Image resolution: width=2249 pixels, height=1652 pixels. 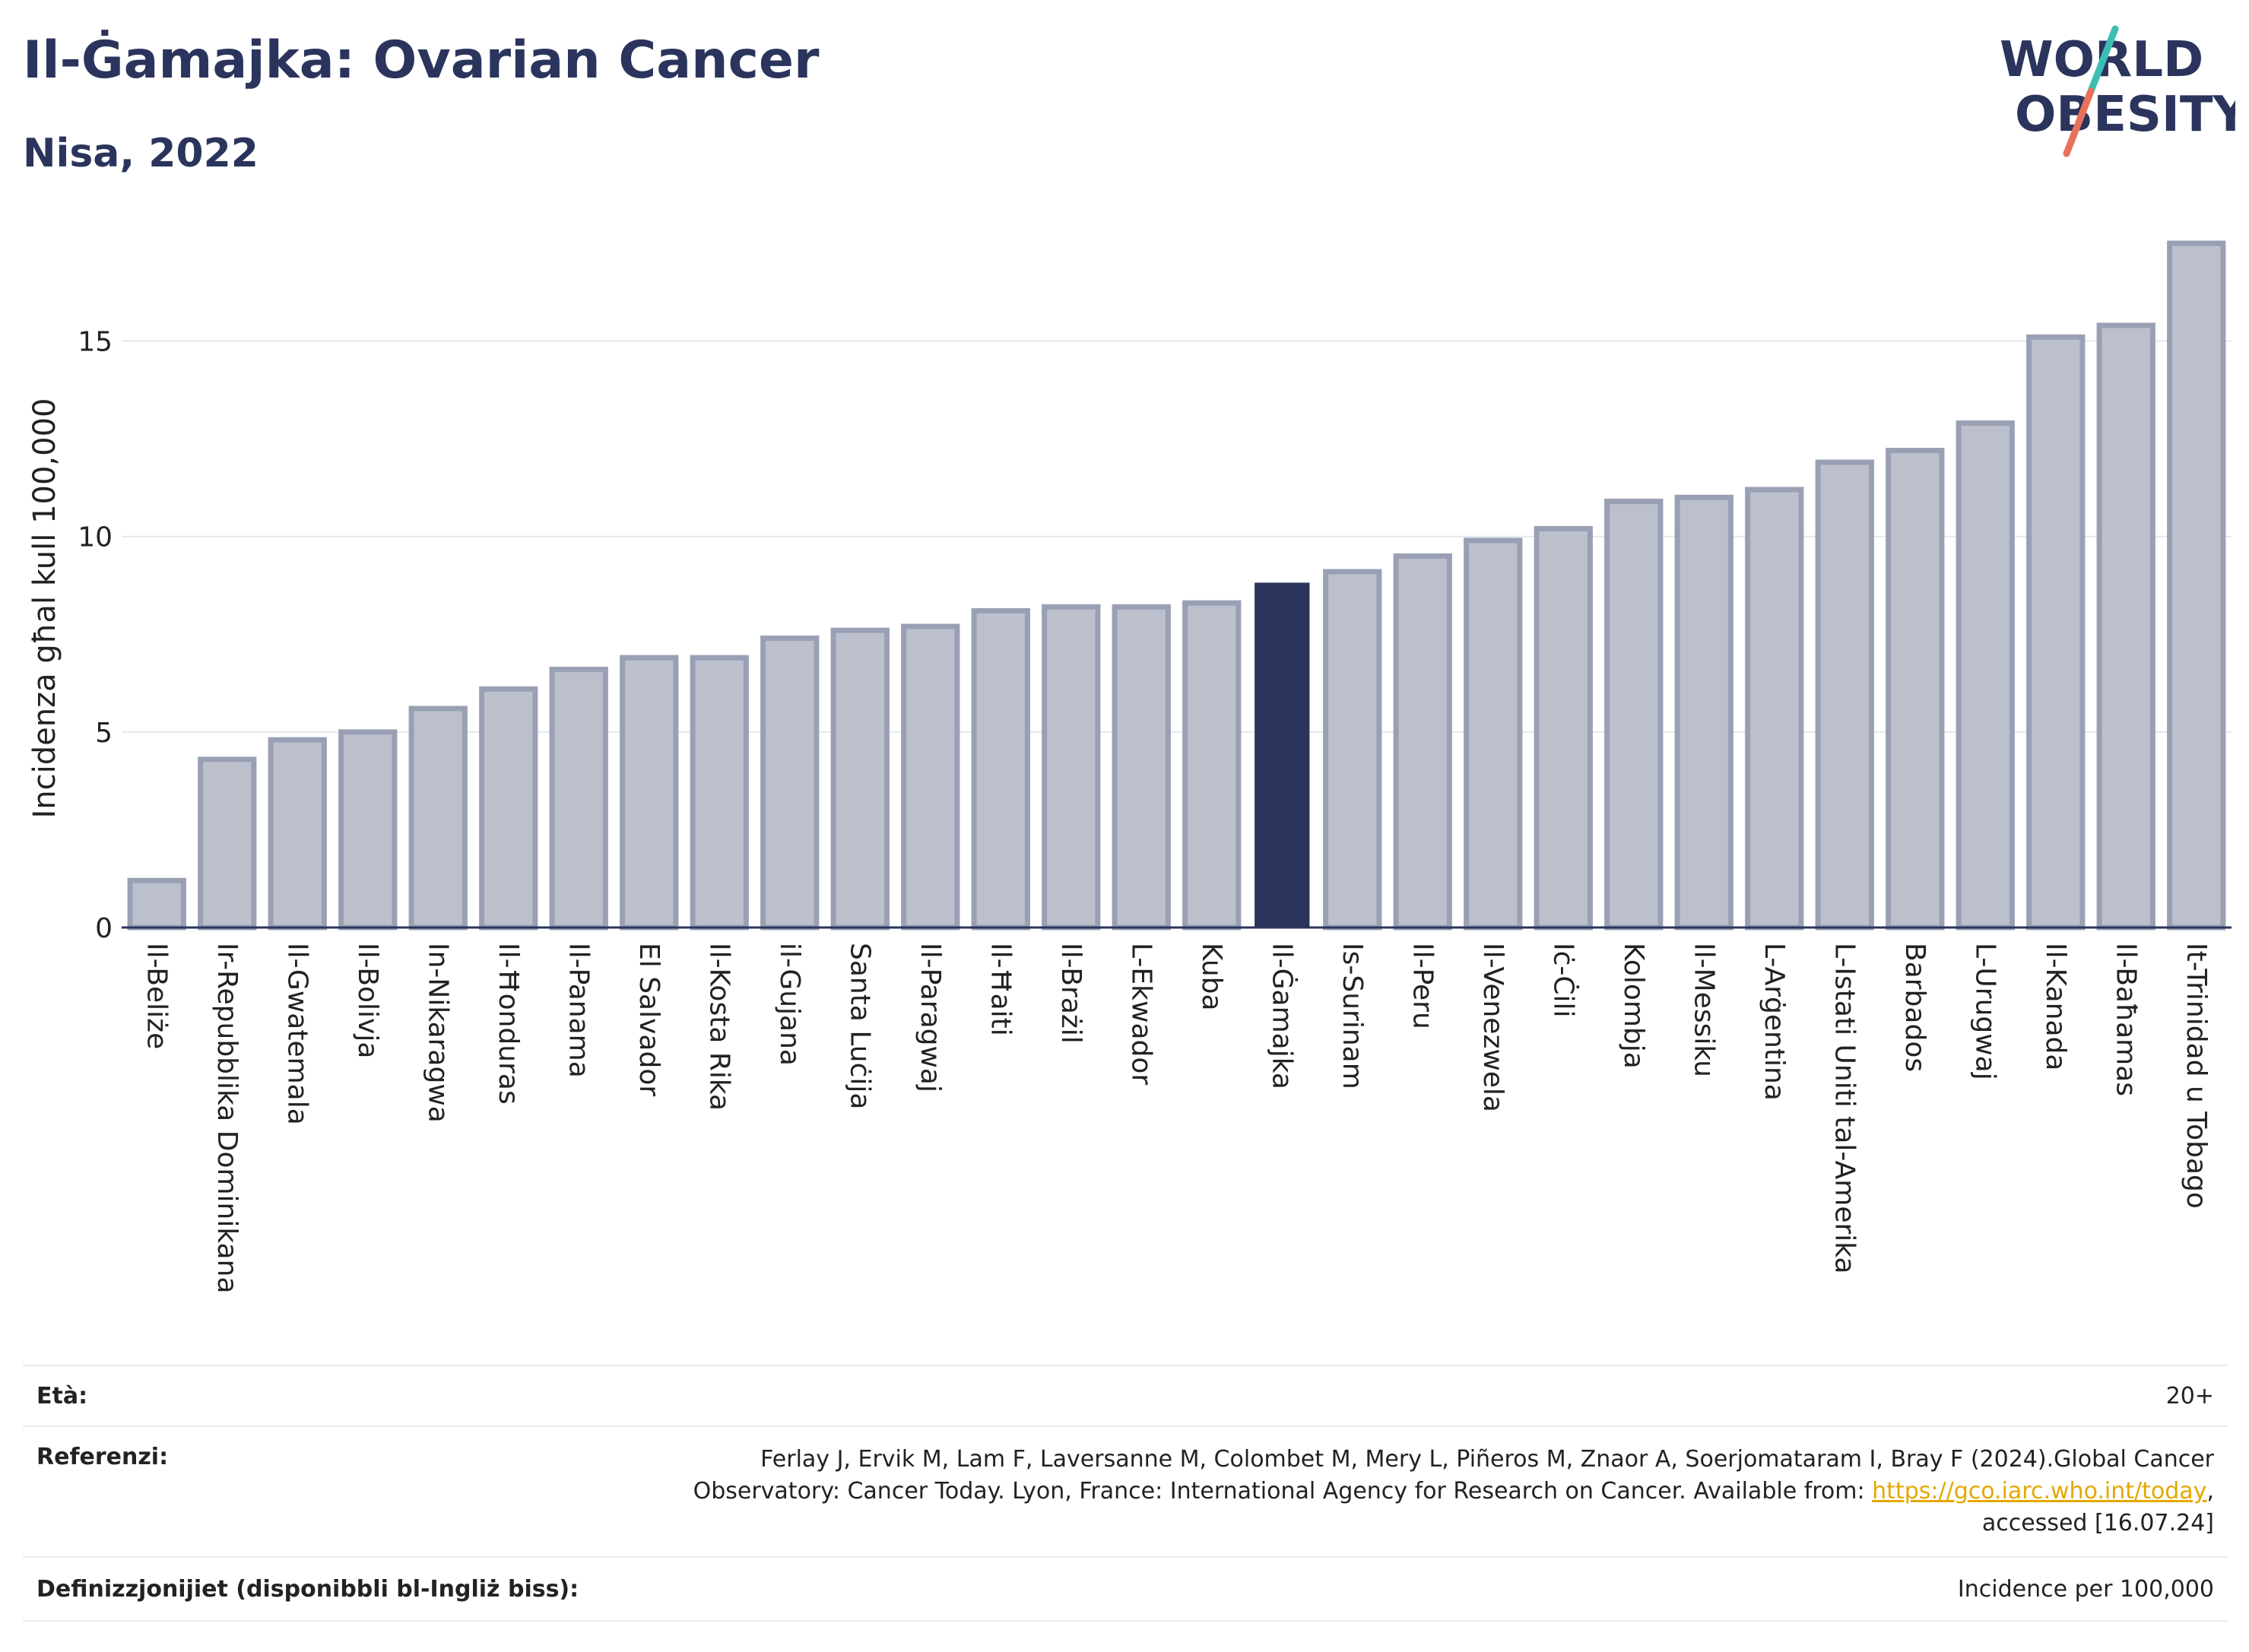 What do you see at coordinates (718, 1027) in the screenshot?
I see `x-tick-label: Il-Kosta Rika` at bounding box center [718, 1027].